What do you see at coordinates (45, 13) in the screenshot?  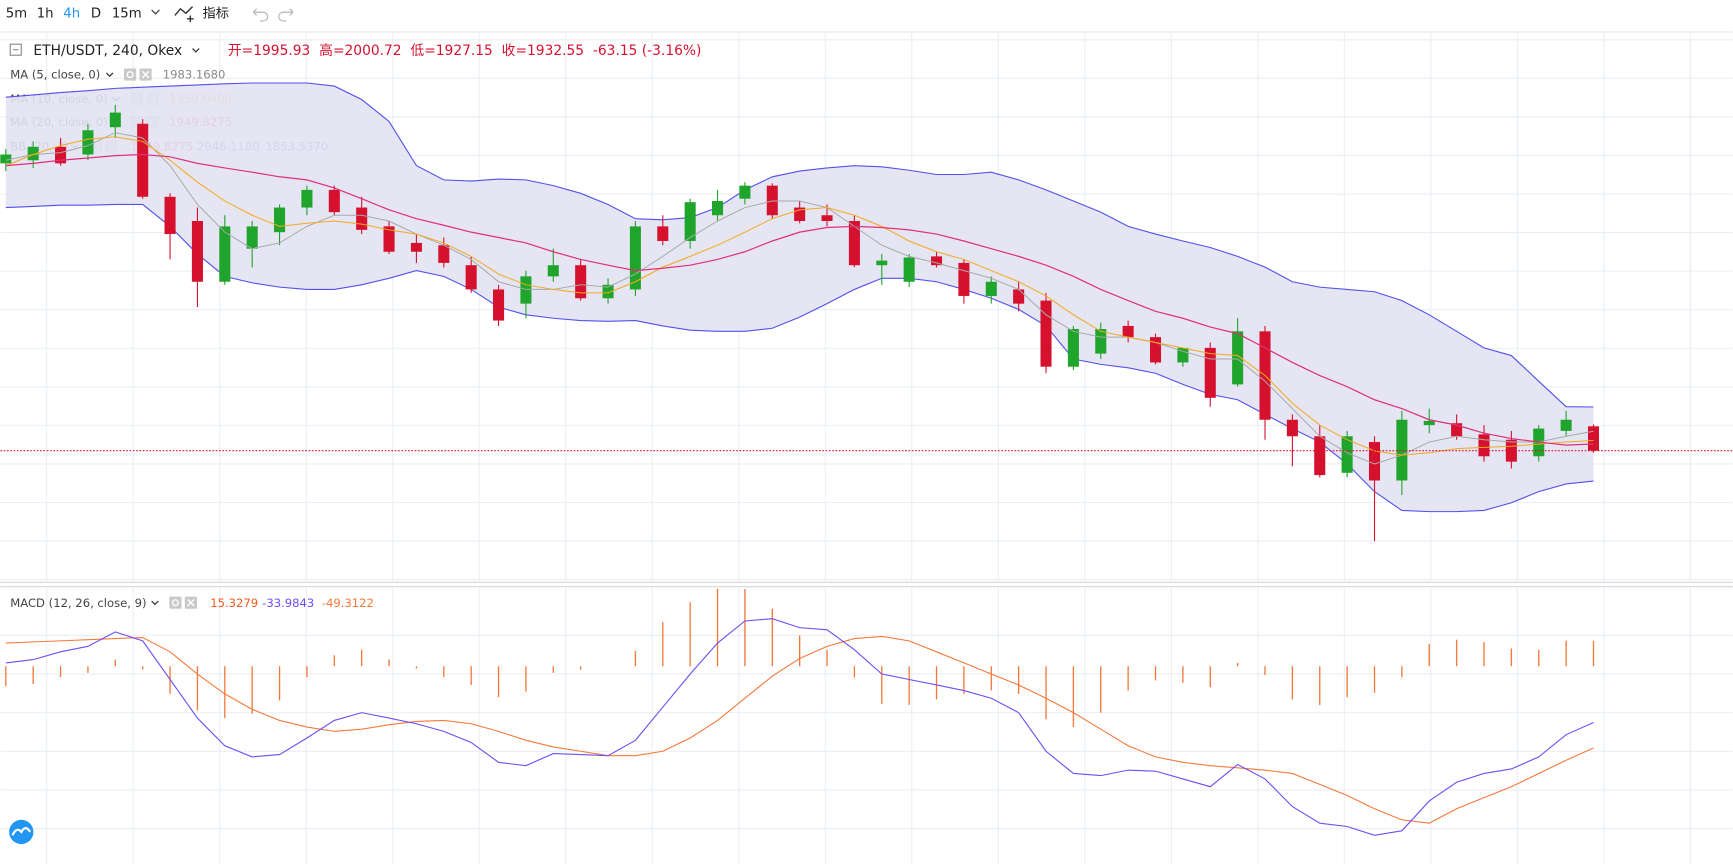 I see `interval-button: 1h` at bounding box center [45, 13].